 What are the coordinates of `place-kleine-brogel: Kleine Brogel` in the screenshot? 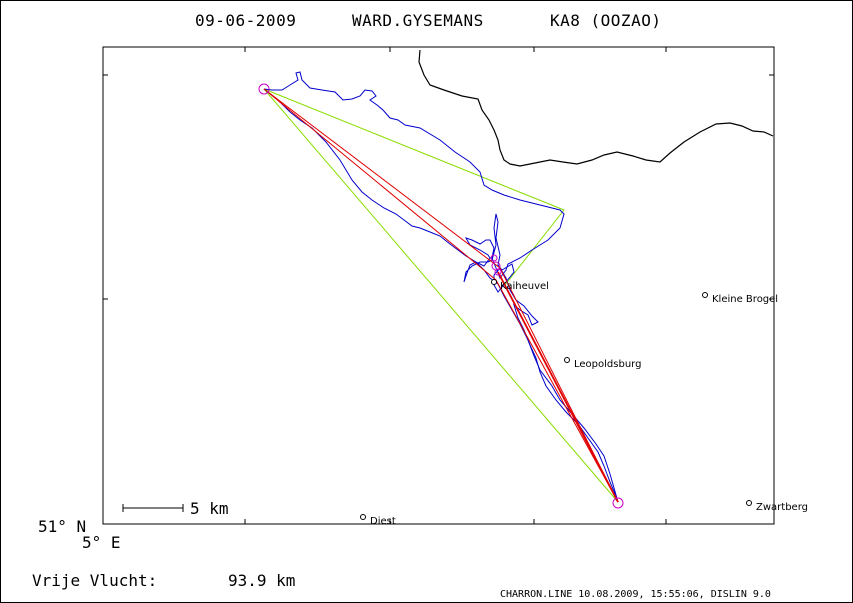 It's located at (740, 298).